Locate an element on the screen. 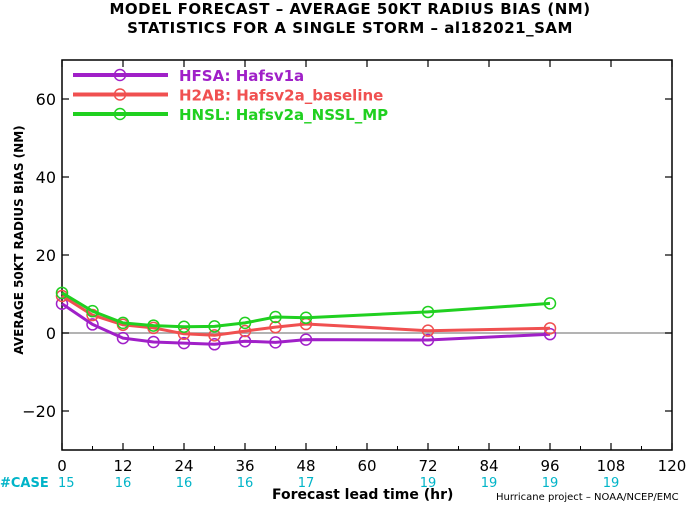 This screenshot has width=700, height=506. legend-entry-label: H2AB: Hafsv2a_baseline is located at coordinates (281, 96).